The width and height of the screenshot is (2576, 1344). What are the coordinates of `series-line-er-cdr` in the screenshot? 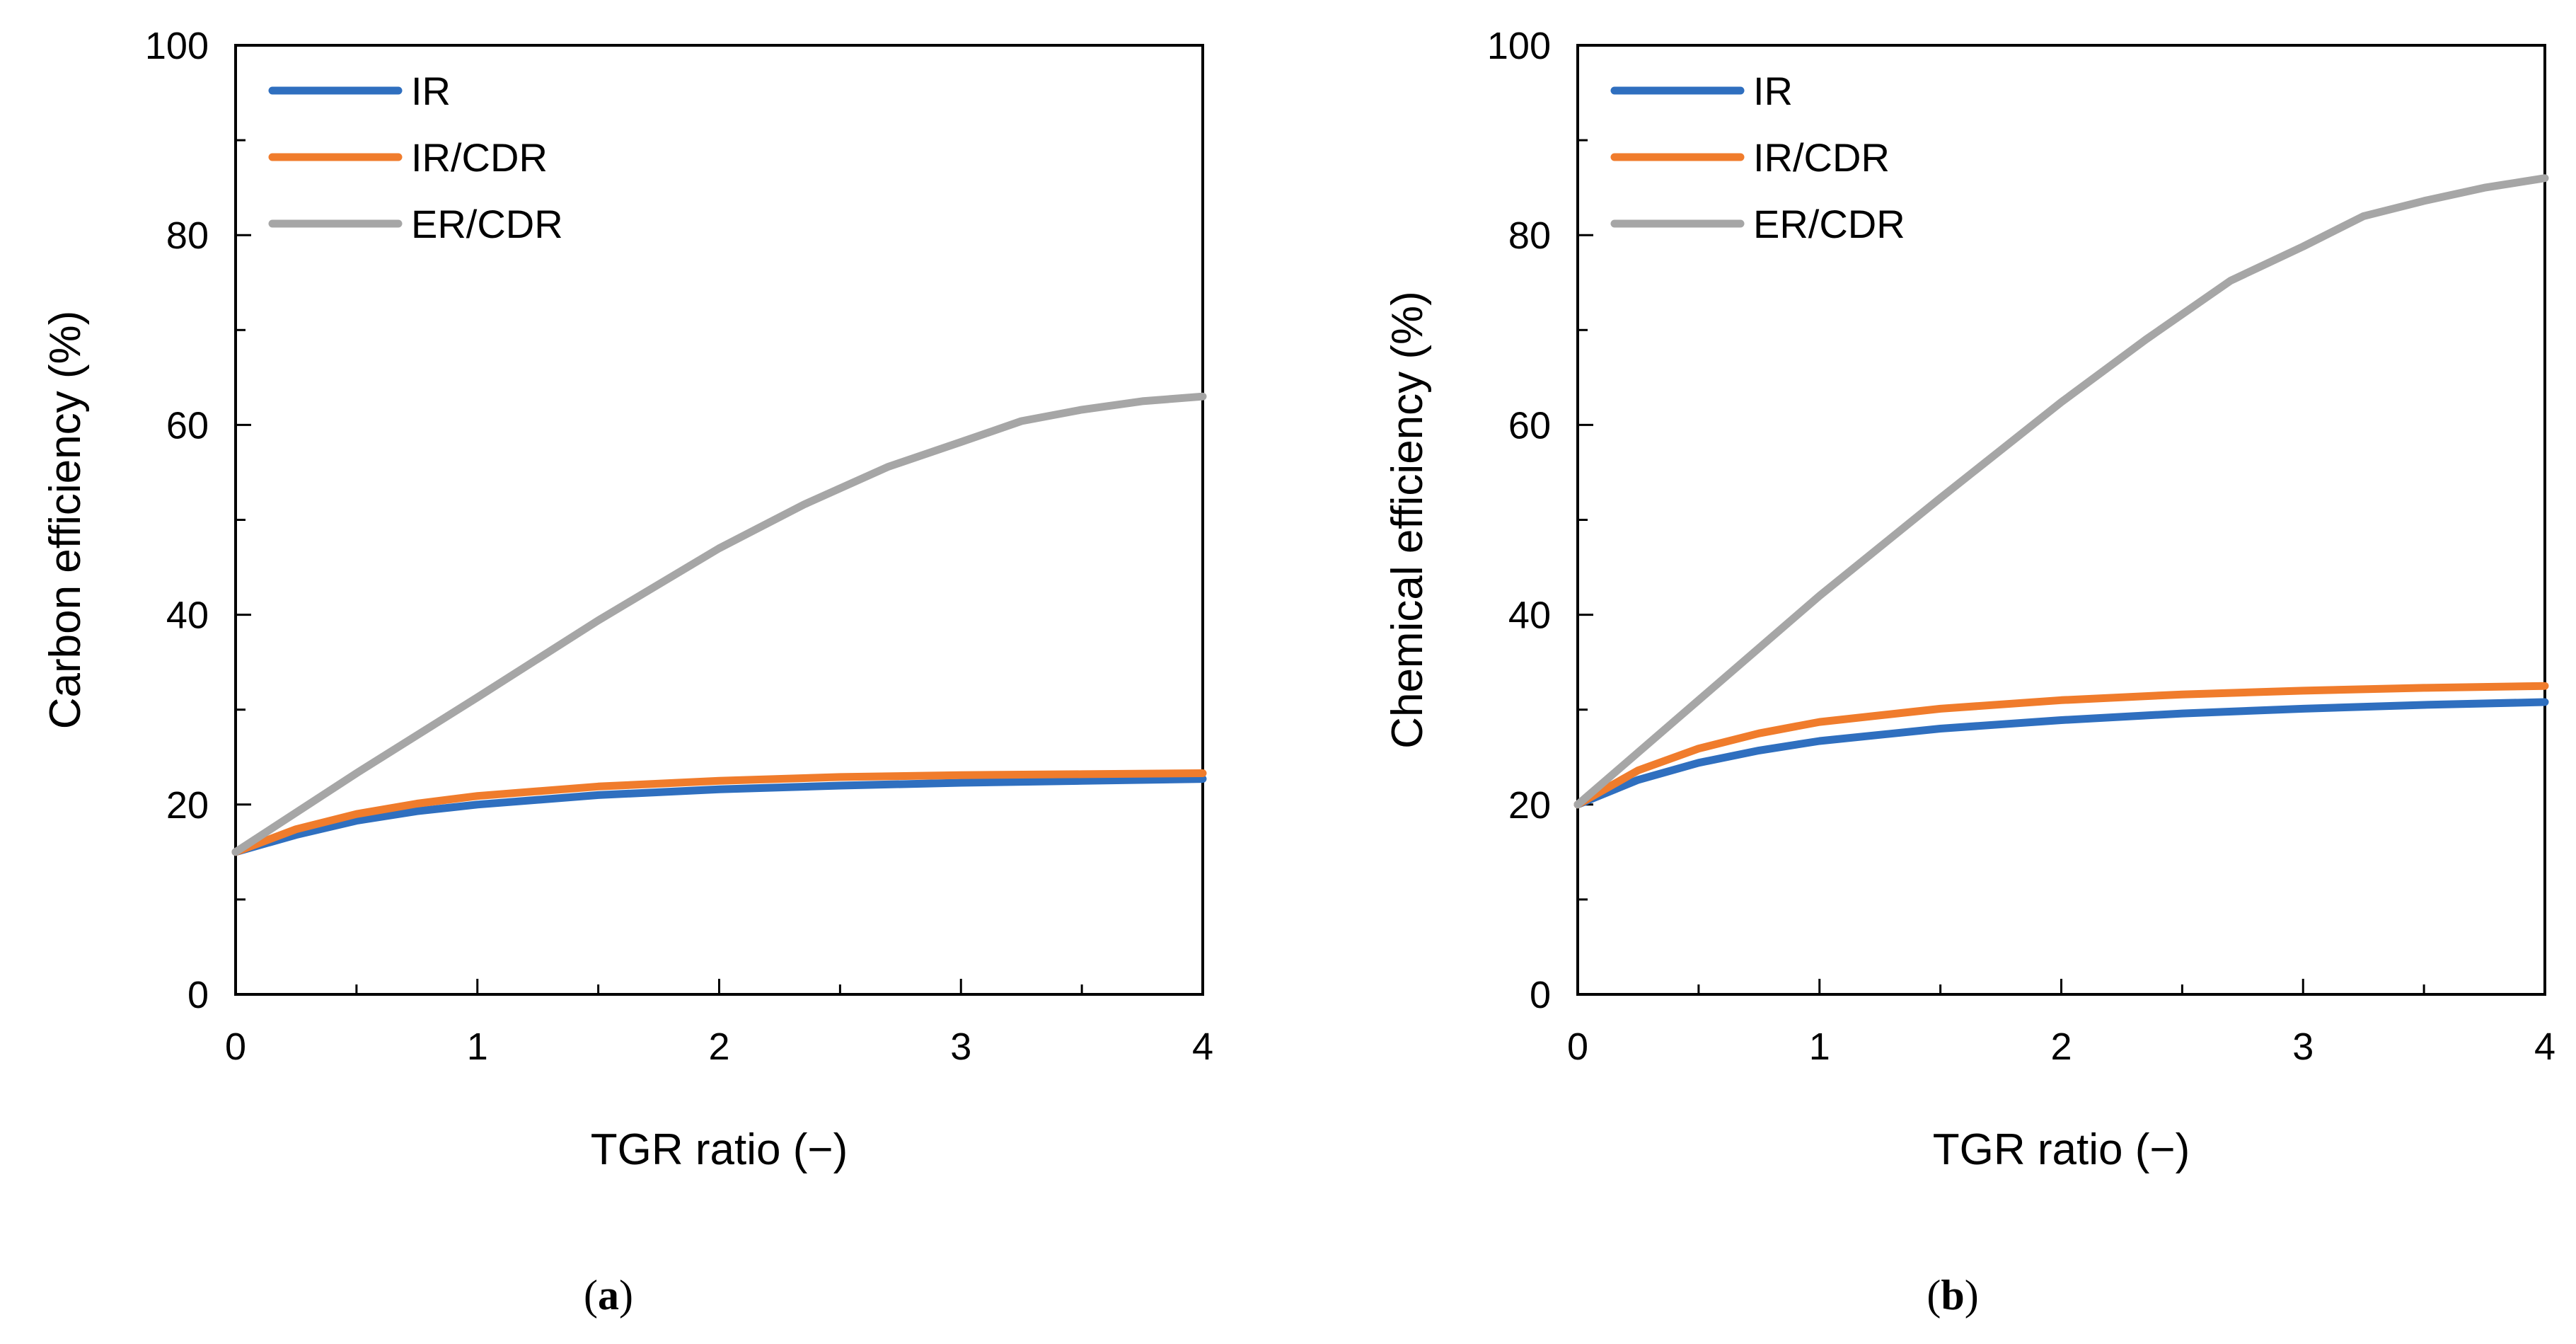 It's located at (719, 624).